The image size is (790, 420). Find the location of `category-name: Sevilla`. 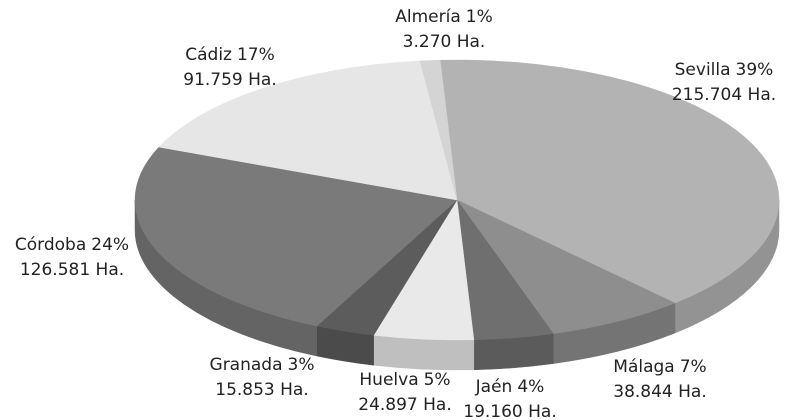

category-name: Sevilla is located at coordinates (703, 70).